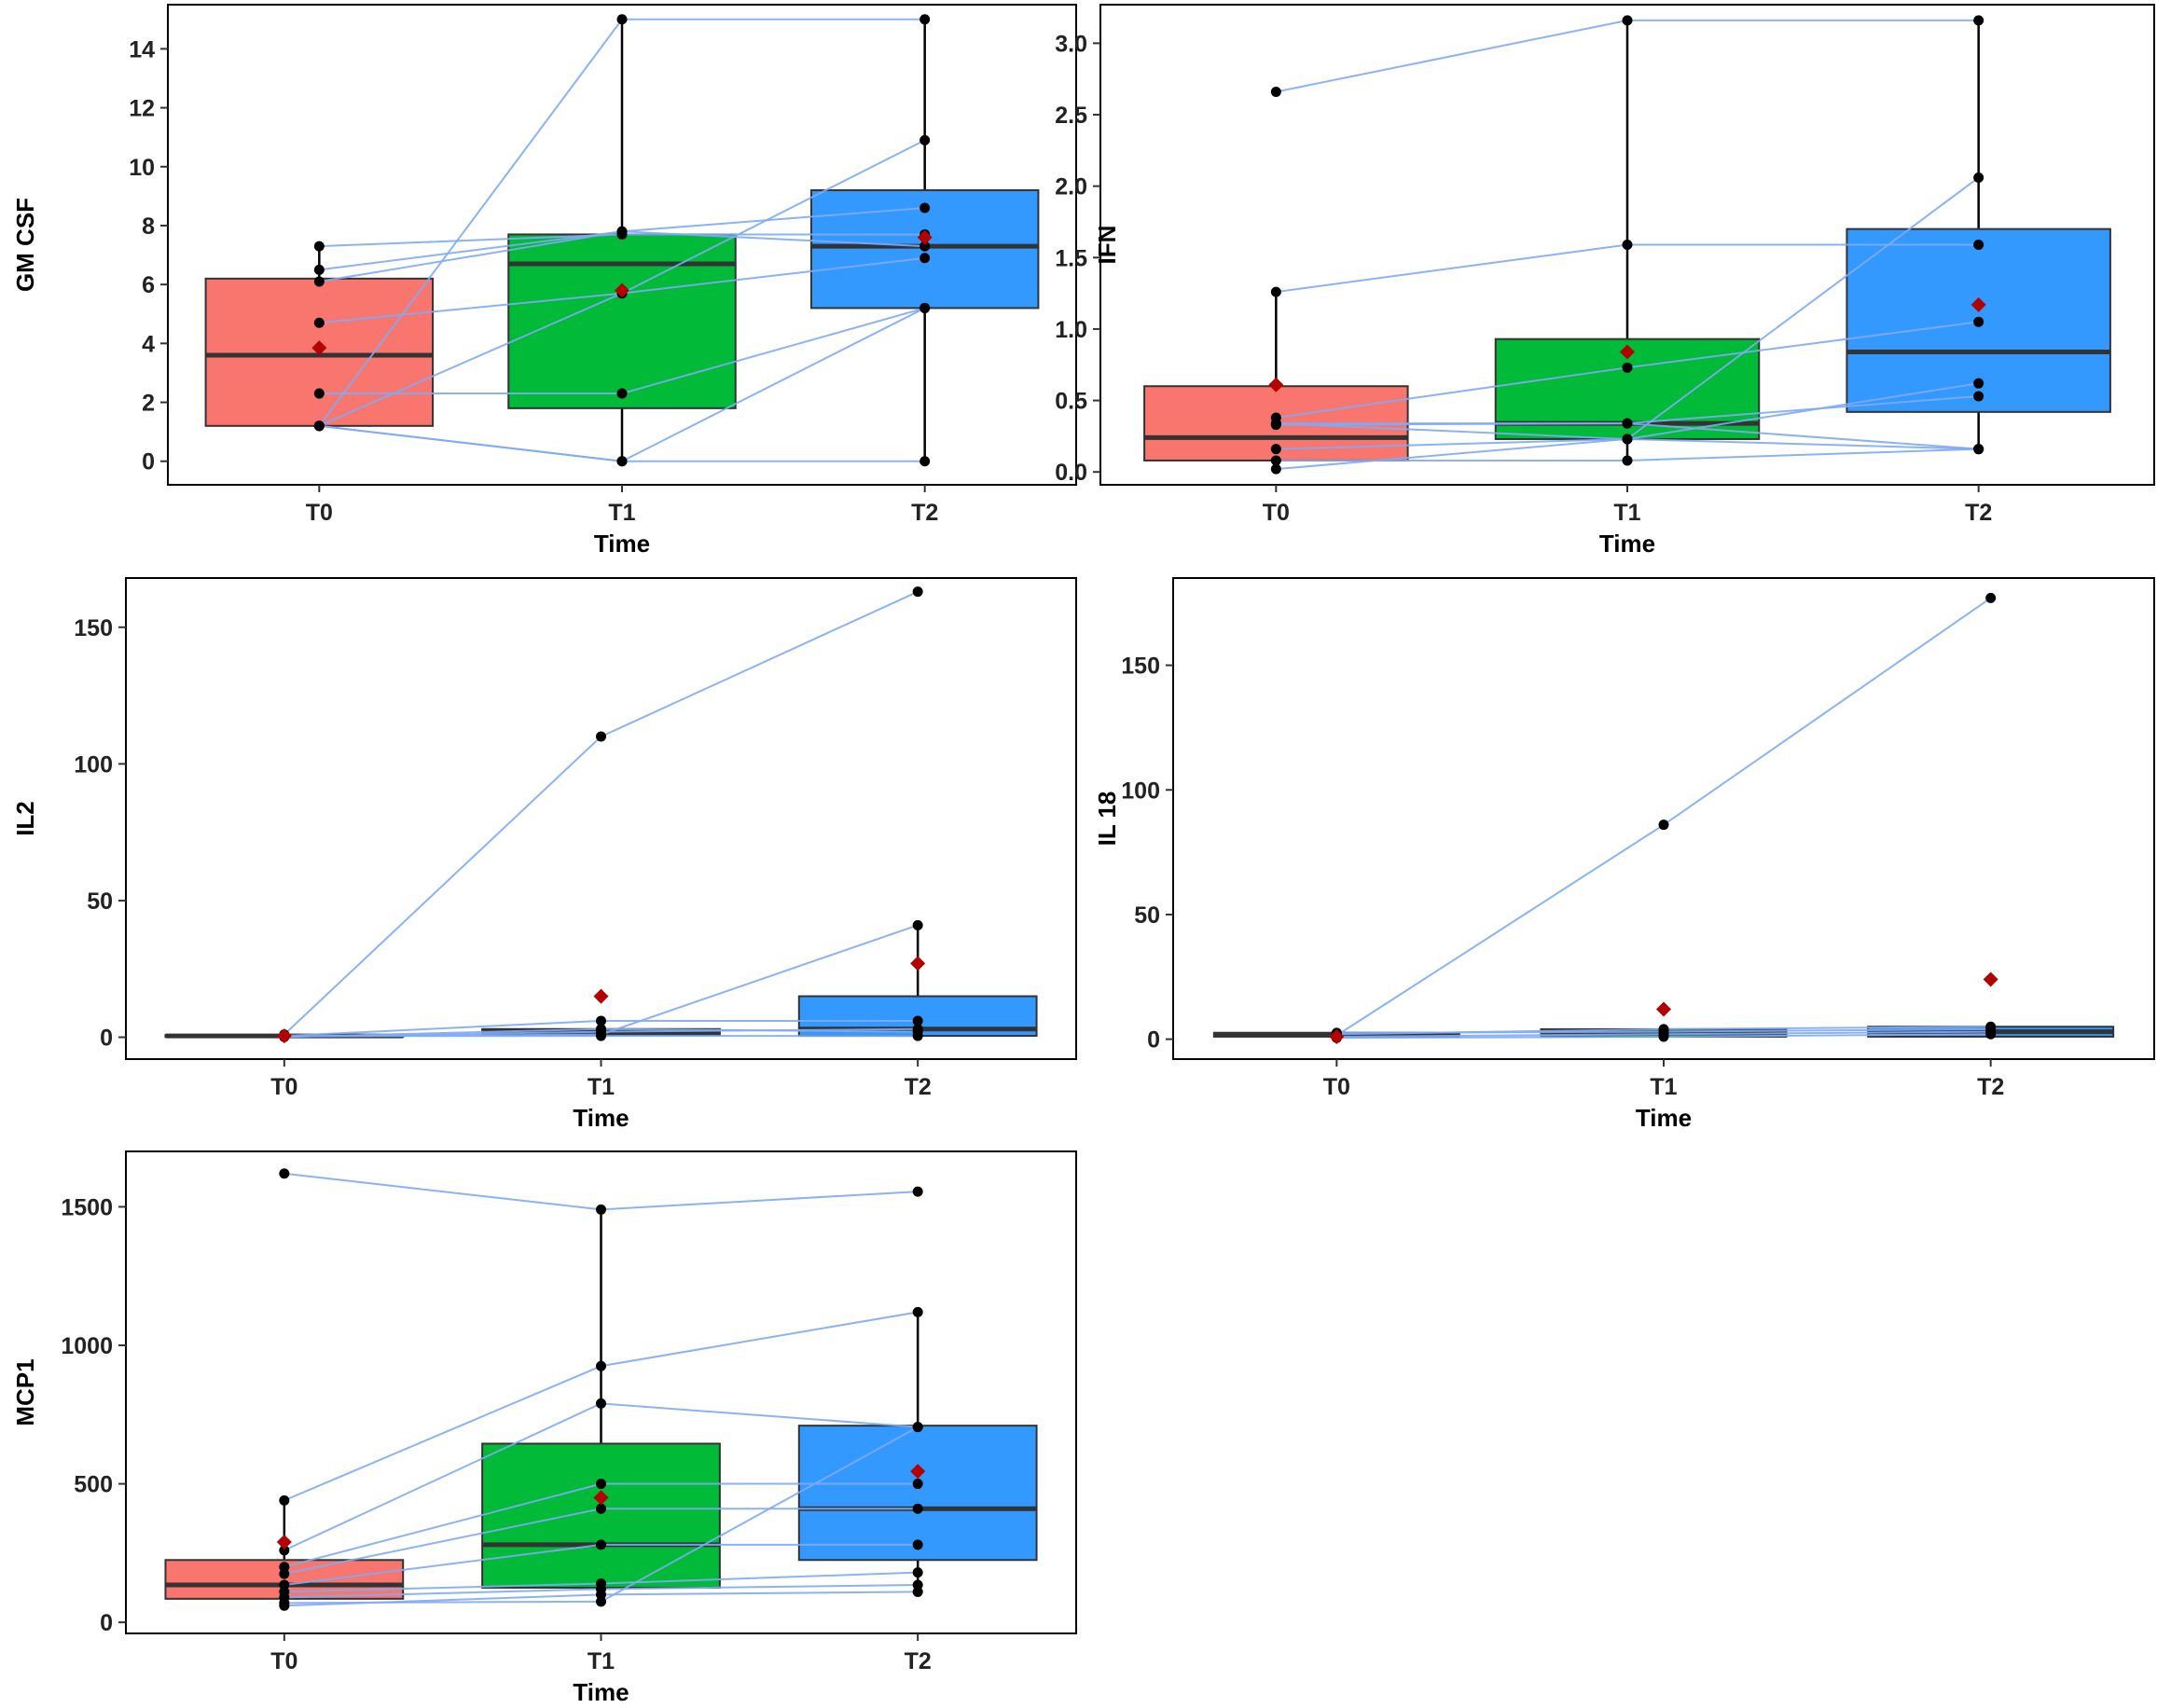  What do you see at coordinates (148, 227) in the screenshot?
I see `y-tick-label: 8` at bounding box center [148, 227].